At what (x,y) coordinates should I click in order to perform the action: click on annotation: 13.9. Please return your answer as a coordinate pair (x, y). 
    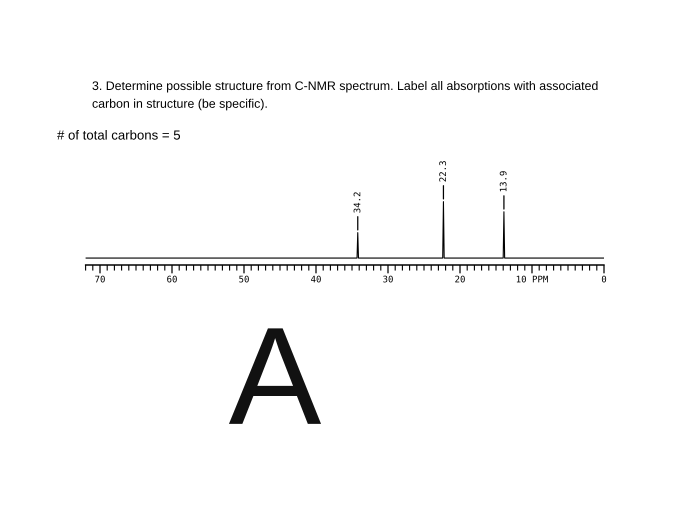
    Looking at the image, I should click on (503, 181).